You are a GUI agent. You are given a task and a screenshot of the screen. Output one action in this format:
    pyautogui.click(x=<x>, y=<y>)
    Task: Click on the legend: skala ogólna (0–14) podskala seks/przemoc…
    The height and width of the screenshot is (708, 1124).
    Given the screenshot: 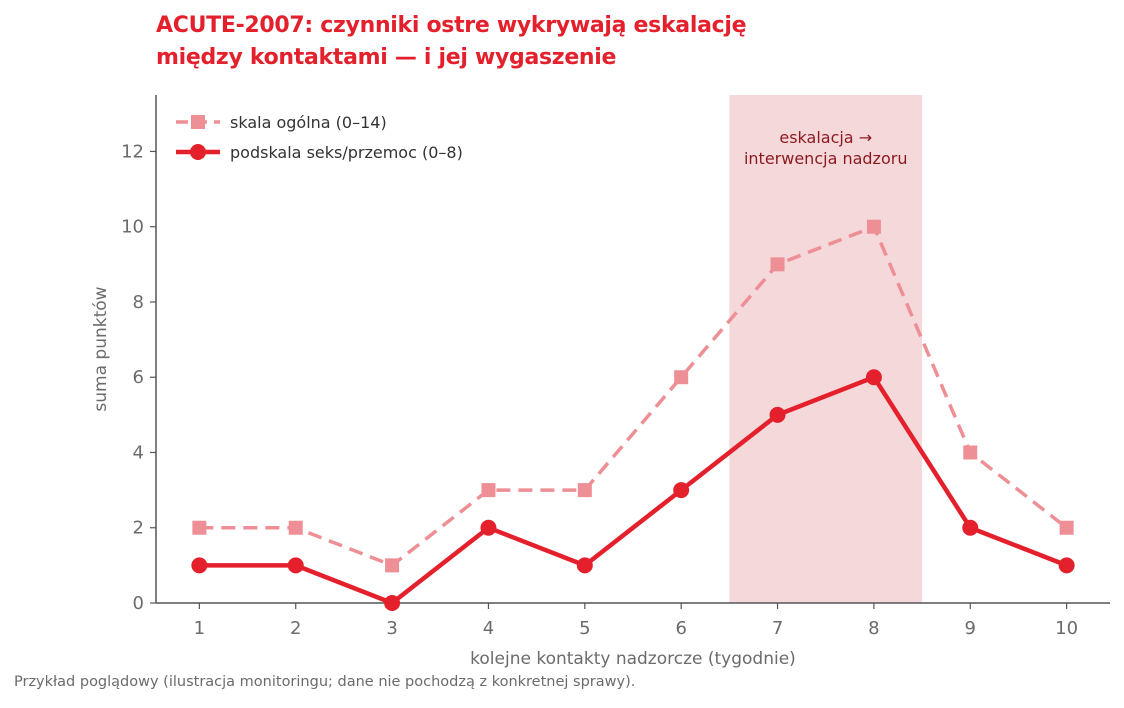 What is the action you would take?
    pyautogui.click(x=319, y=137)
    